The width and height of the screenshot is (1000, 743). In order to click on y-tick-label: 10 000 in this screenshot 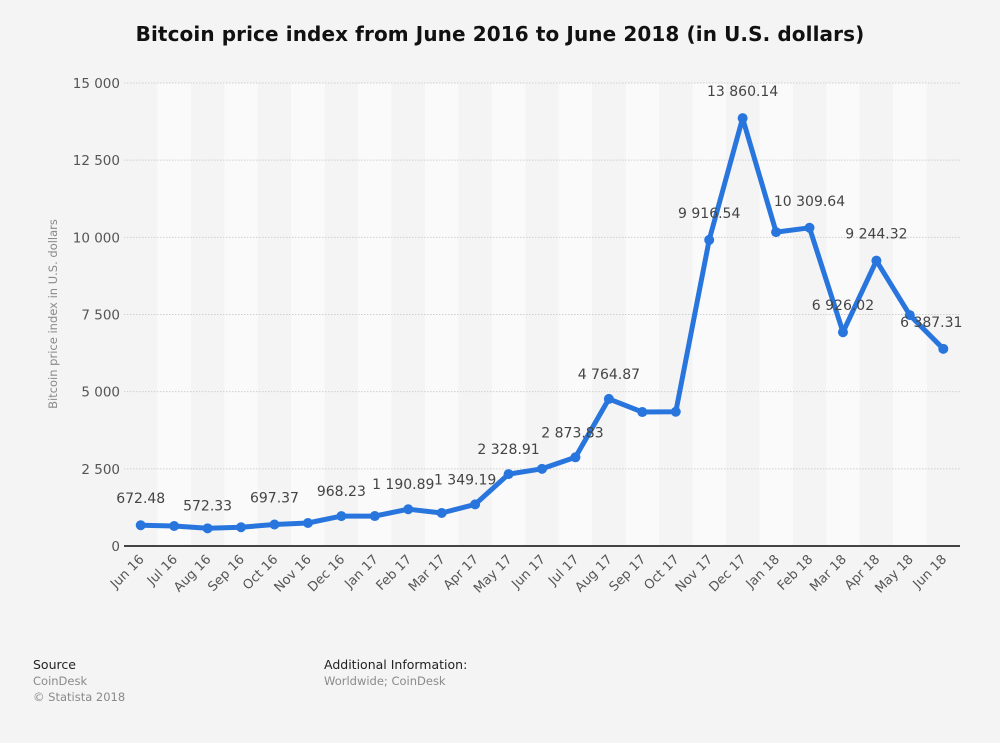, I will do `click(96, 238)`.